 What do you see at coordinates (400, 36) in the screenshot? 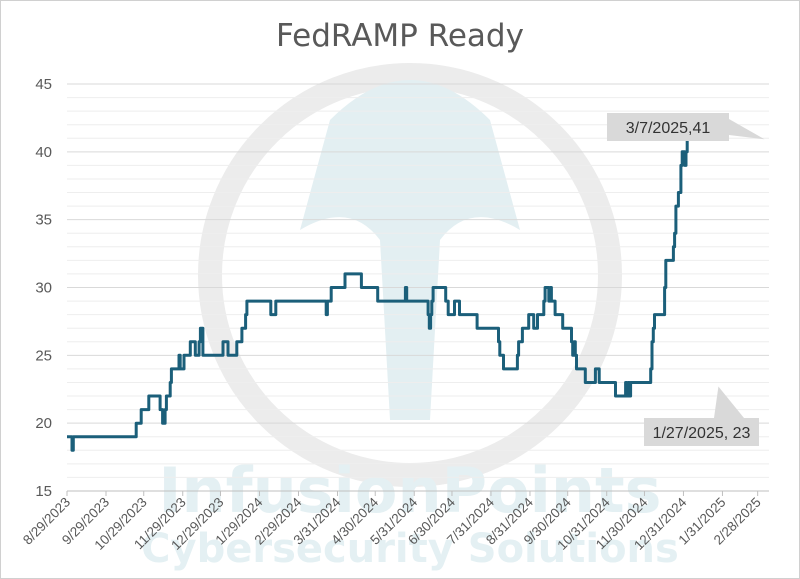
I see `chart-title: FedRAMP Ready` at bounding box center [400, 36].